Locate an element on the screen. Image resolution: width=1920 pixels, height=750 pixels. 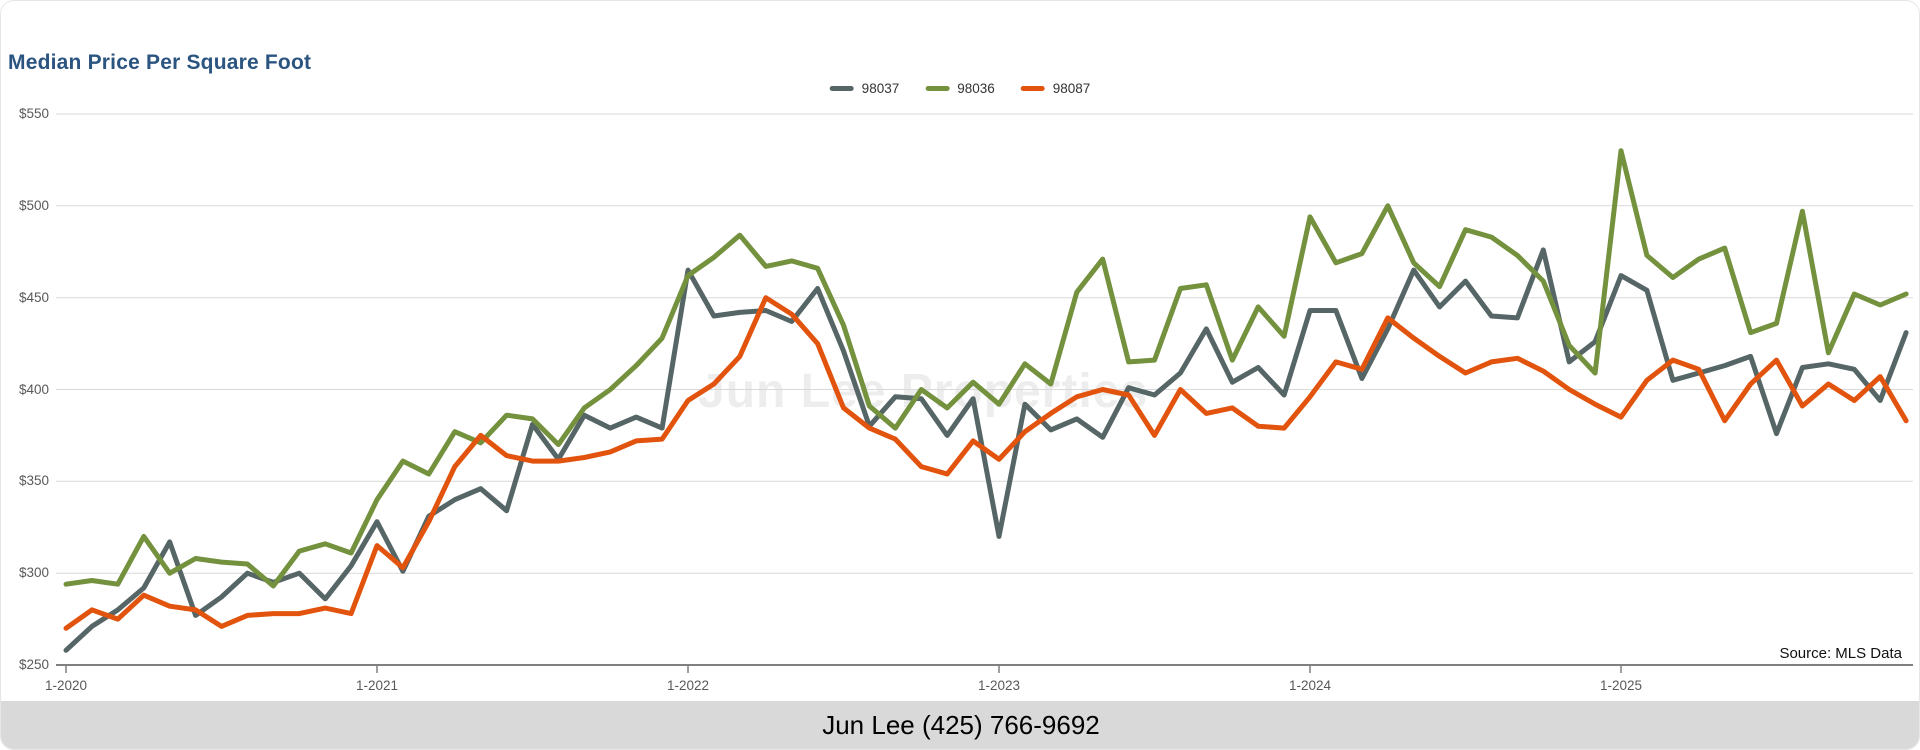
chart-legend: 98037 98036 98087 is located at coordinates (960, 88).